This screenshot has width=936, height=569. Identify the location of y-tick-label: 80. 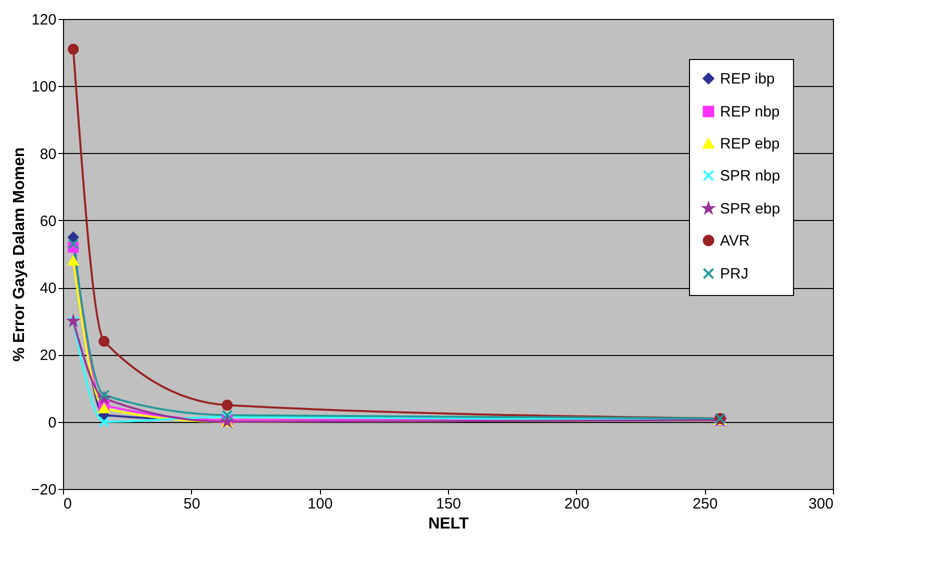
(48, 154).